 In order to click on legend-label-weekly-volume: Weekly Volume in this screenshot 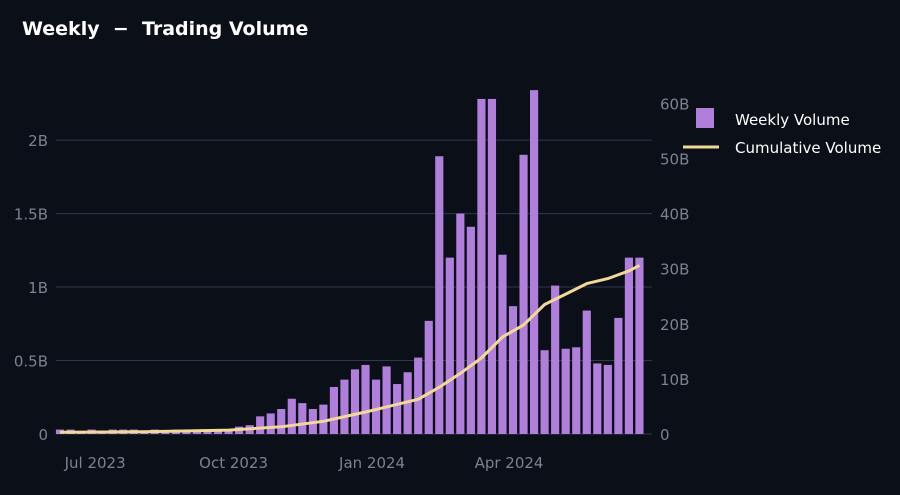, I will do `click(792, 120)`.